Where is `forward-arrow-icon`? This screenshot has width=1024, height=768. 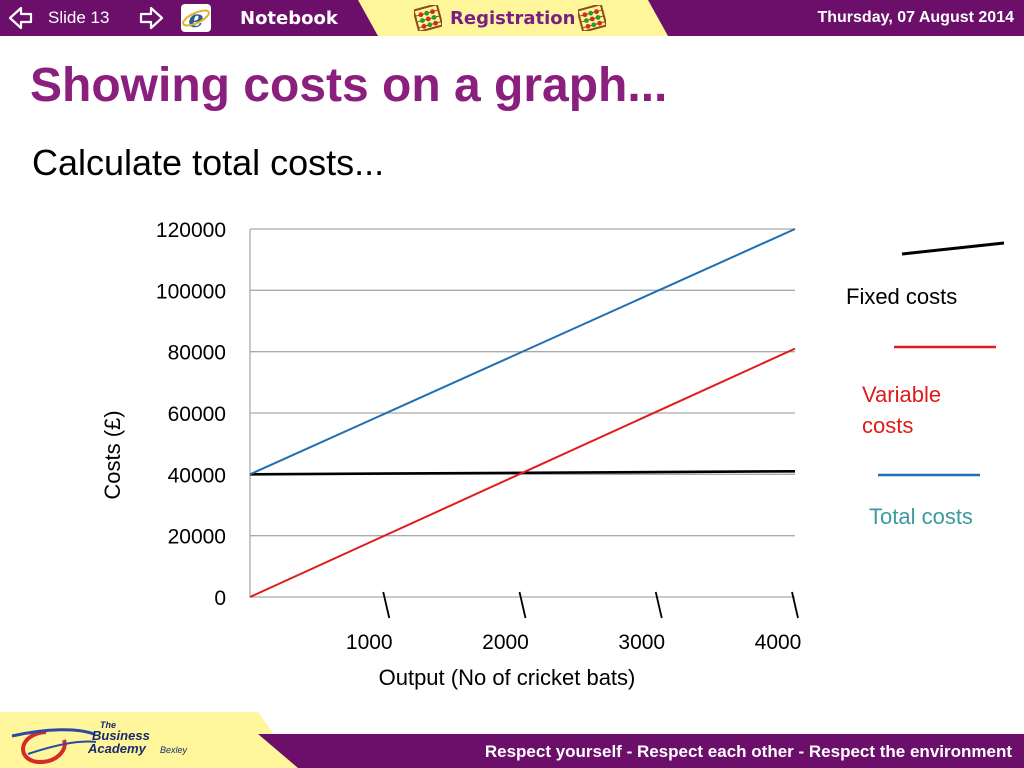
forward-arrow-icon is located at coordinates (151, 18).